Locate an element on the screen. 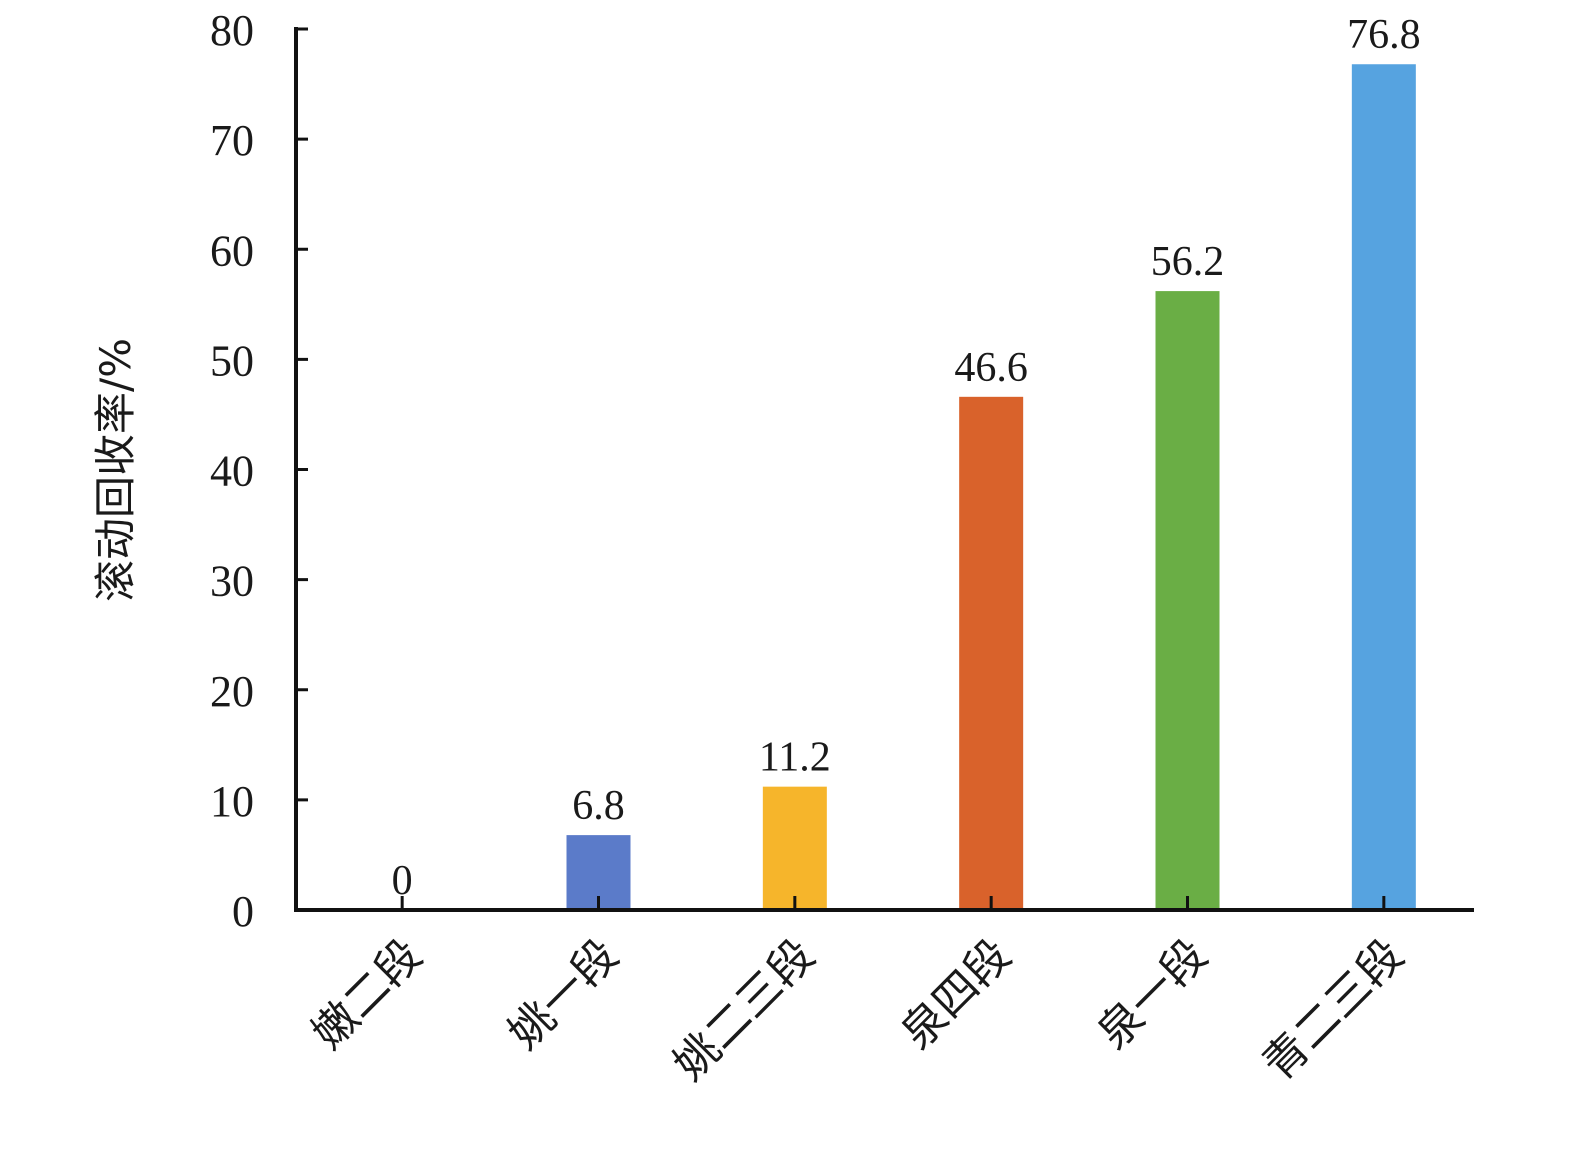 The image size is (1575, 1159). category-label: 泉四段 is located at coordinates (956, 994).